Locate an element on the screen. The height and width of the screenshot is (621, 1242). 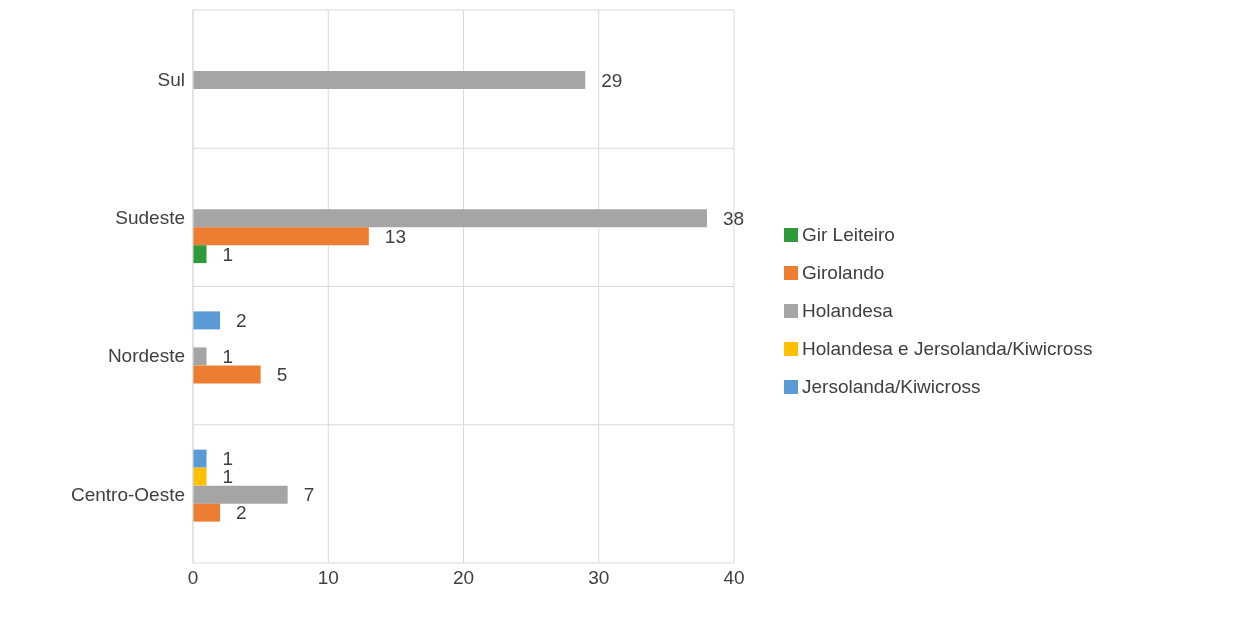
x-tick-label: 0 is located at coordinates (193, 578).